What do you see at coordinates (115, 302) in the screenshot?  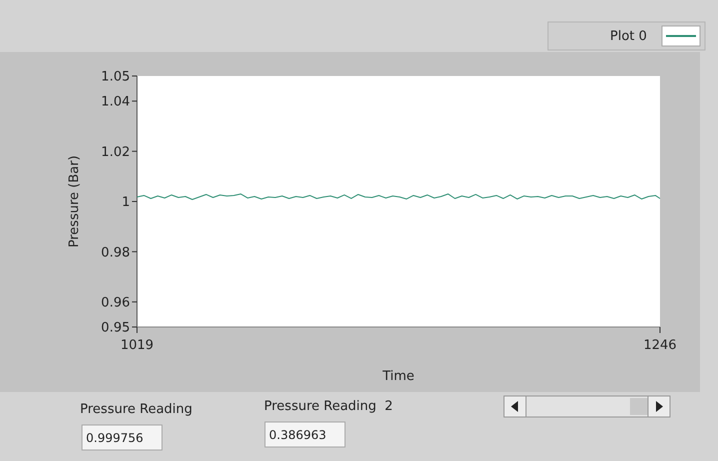 I see `y-tick-label: 0.96` at bounding box center [115, 302].